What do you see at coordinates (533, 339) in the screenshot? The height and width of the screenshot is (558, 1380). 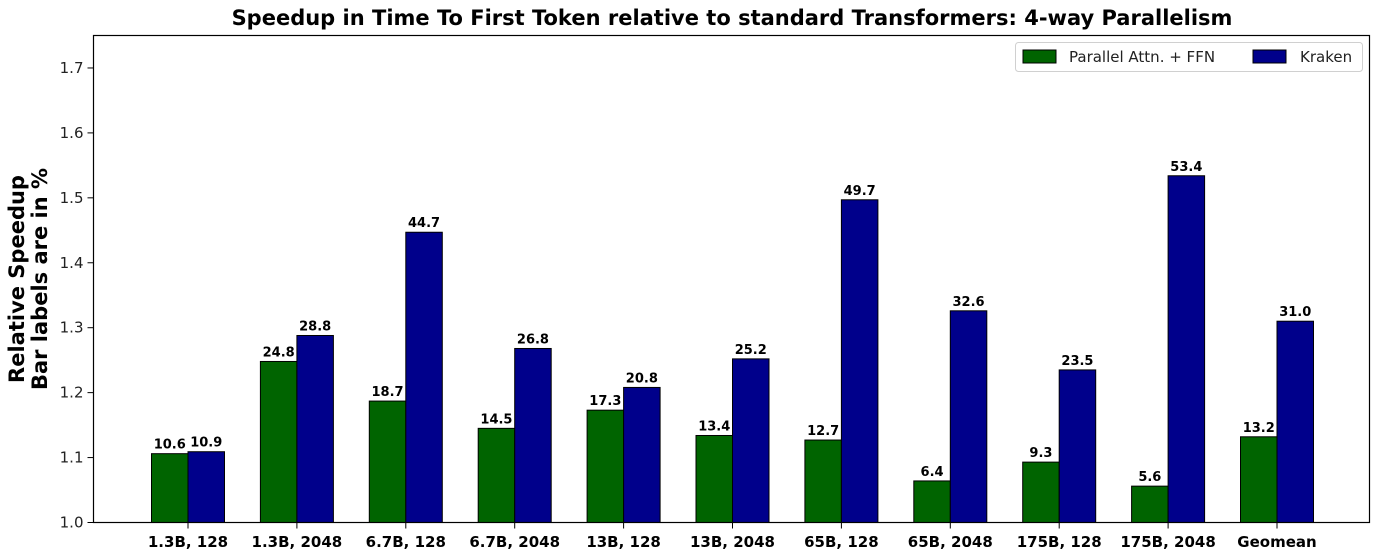 I see `bar-value-label: 26.8` at bounding box center [533, 339].